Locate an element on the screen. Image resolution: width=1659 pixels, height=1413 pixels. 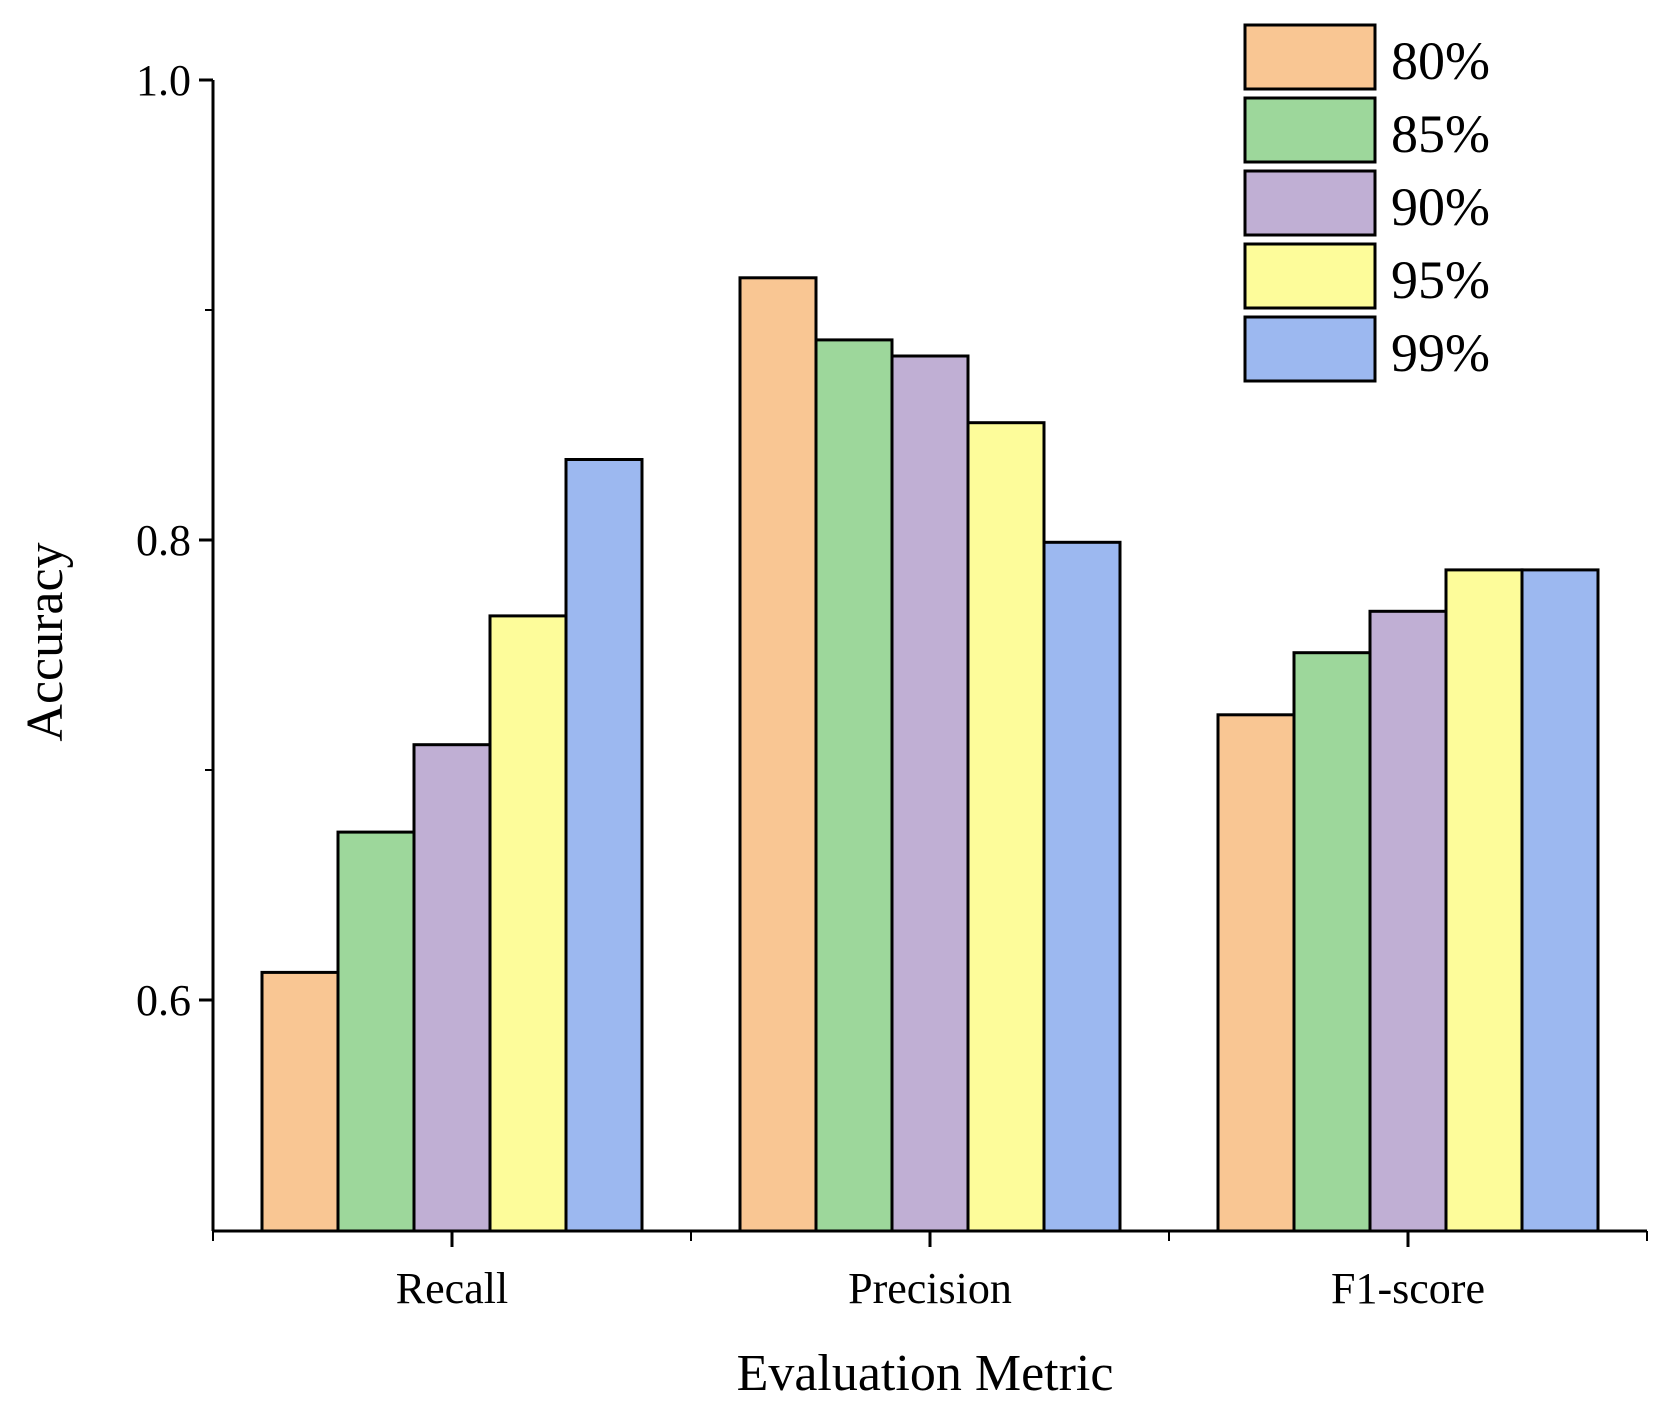
legend-swatch-95pct is located at coordinates (1310, 276).